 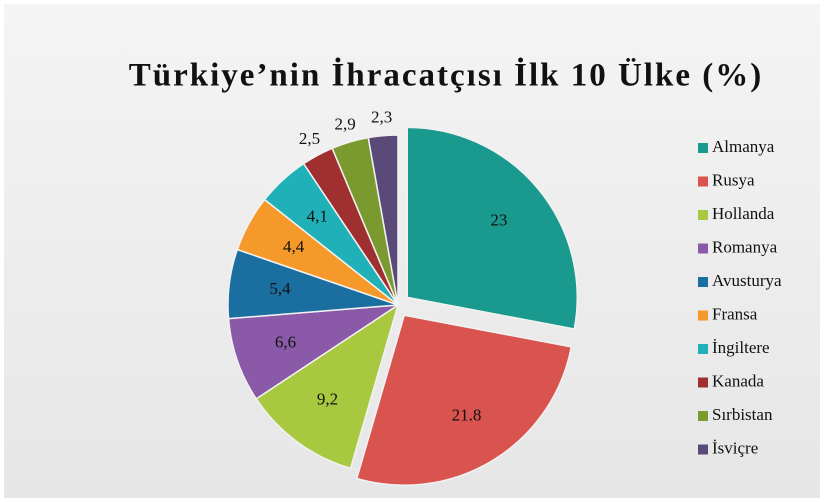 What do you see at coordinates (285, 342) in the screenshot?
I see `data-label: 6,6` at bounding box center [285, 342].